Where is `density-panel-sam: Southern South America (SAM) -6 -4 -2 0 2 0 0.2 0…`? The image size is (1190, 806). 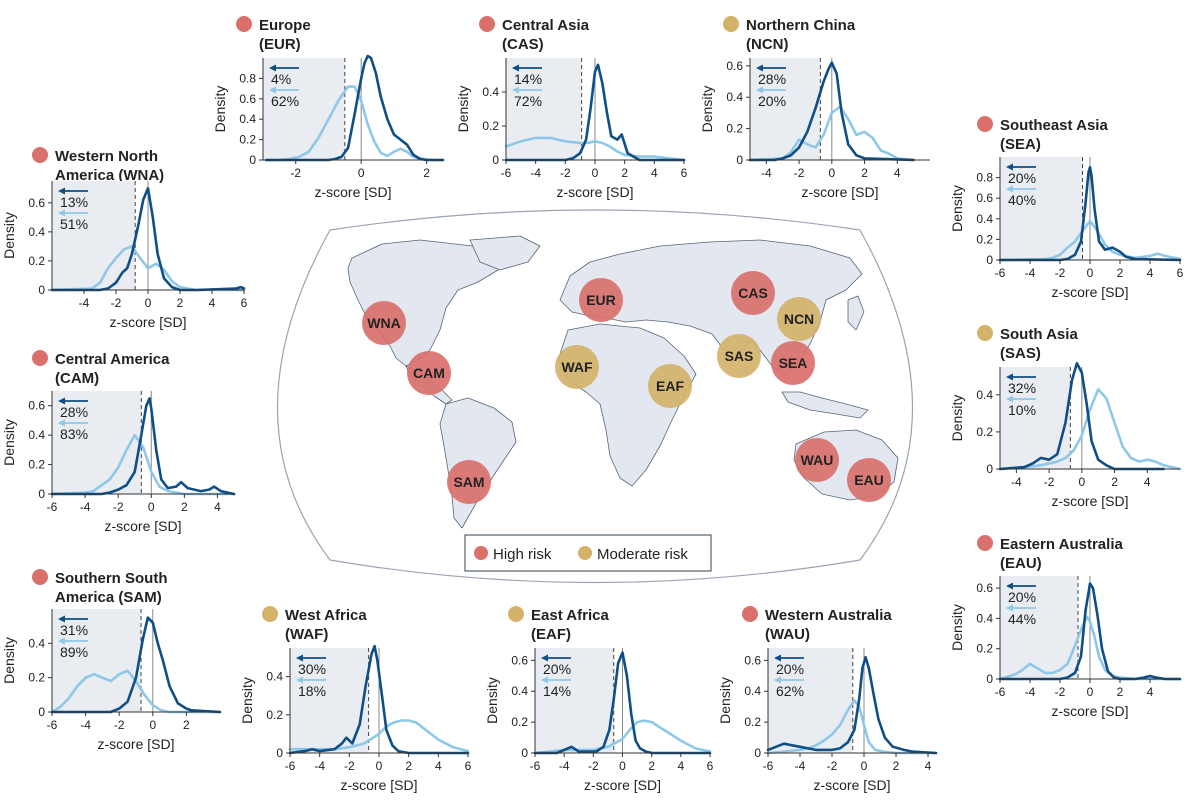
density-panel-sam: Southern South America (SAM) -6 -4 -2 0 2 0 0.2 0… is located at coordinates (111, 660).